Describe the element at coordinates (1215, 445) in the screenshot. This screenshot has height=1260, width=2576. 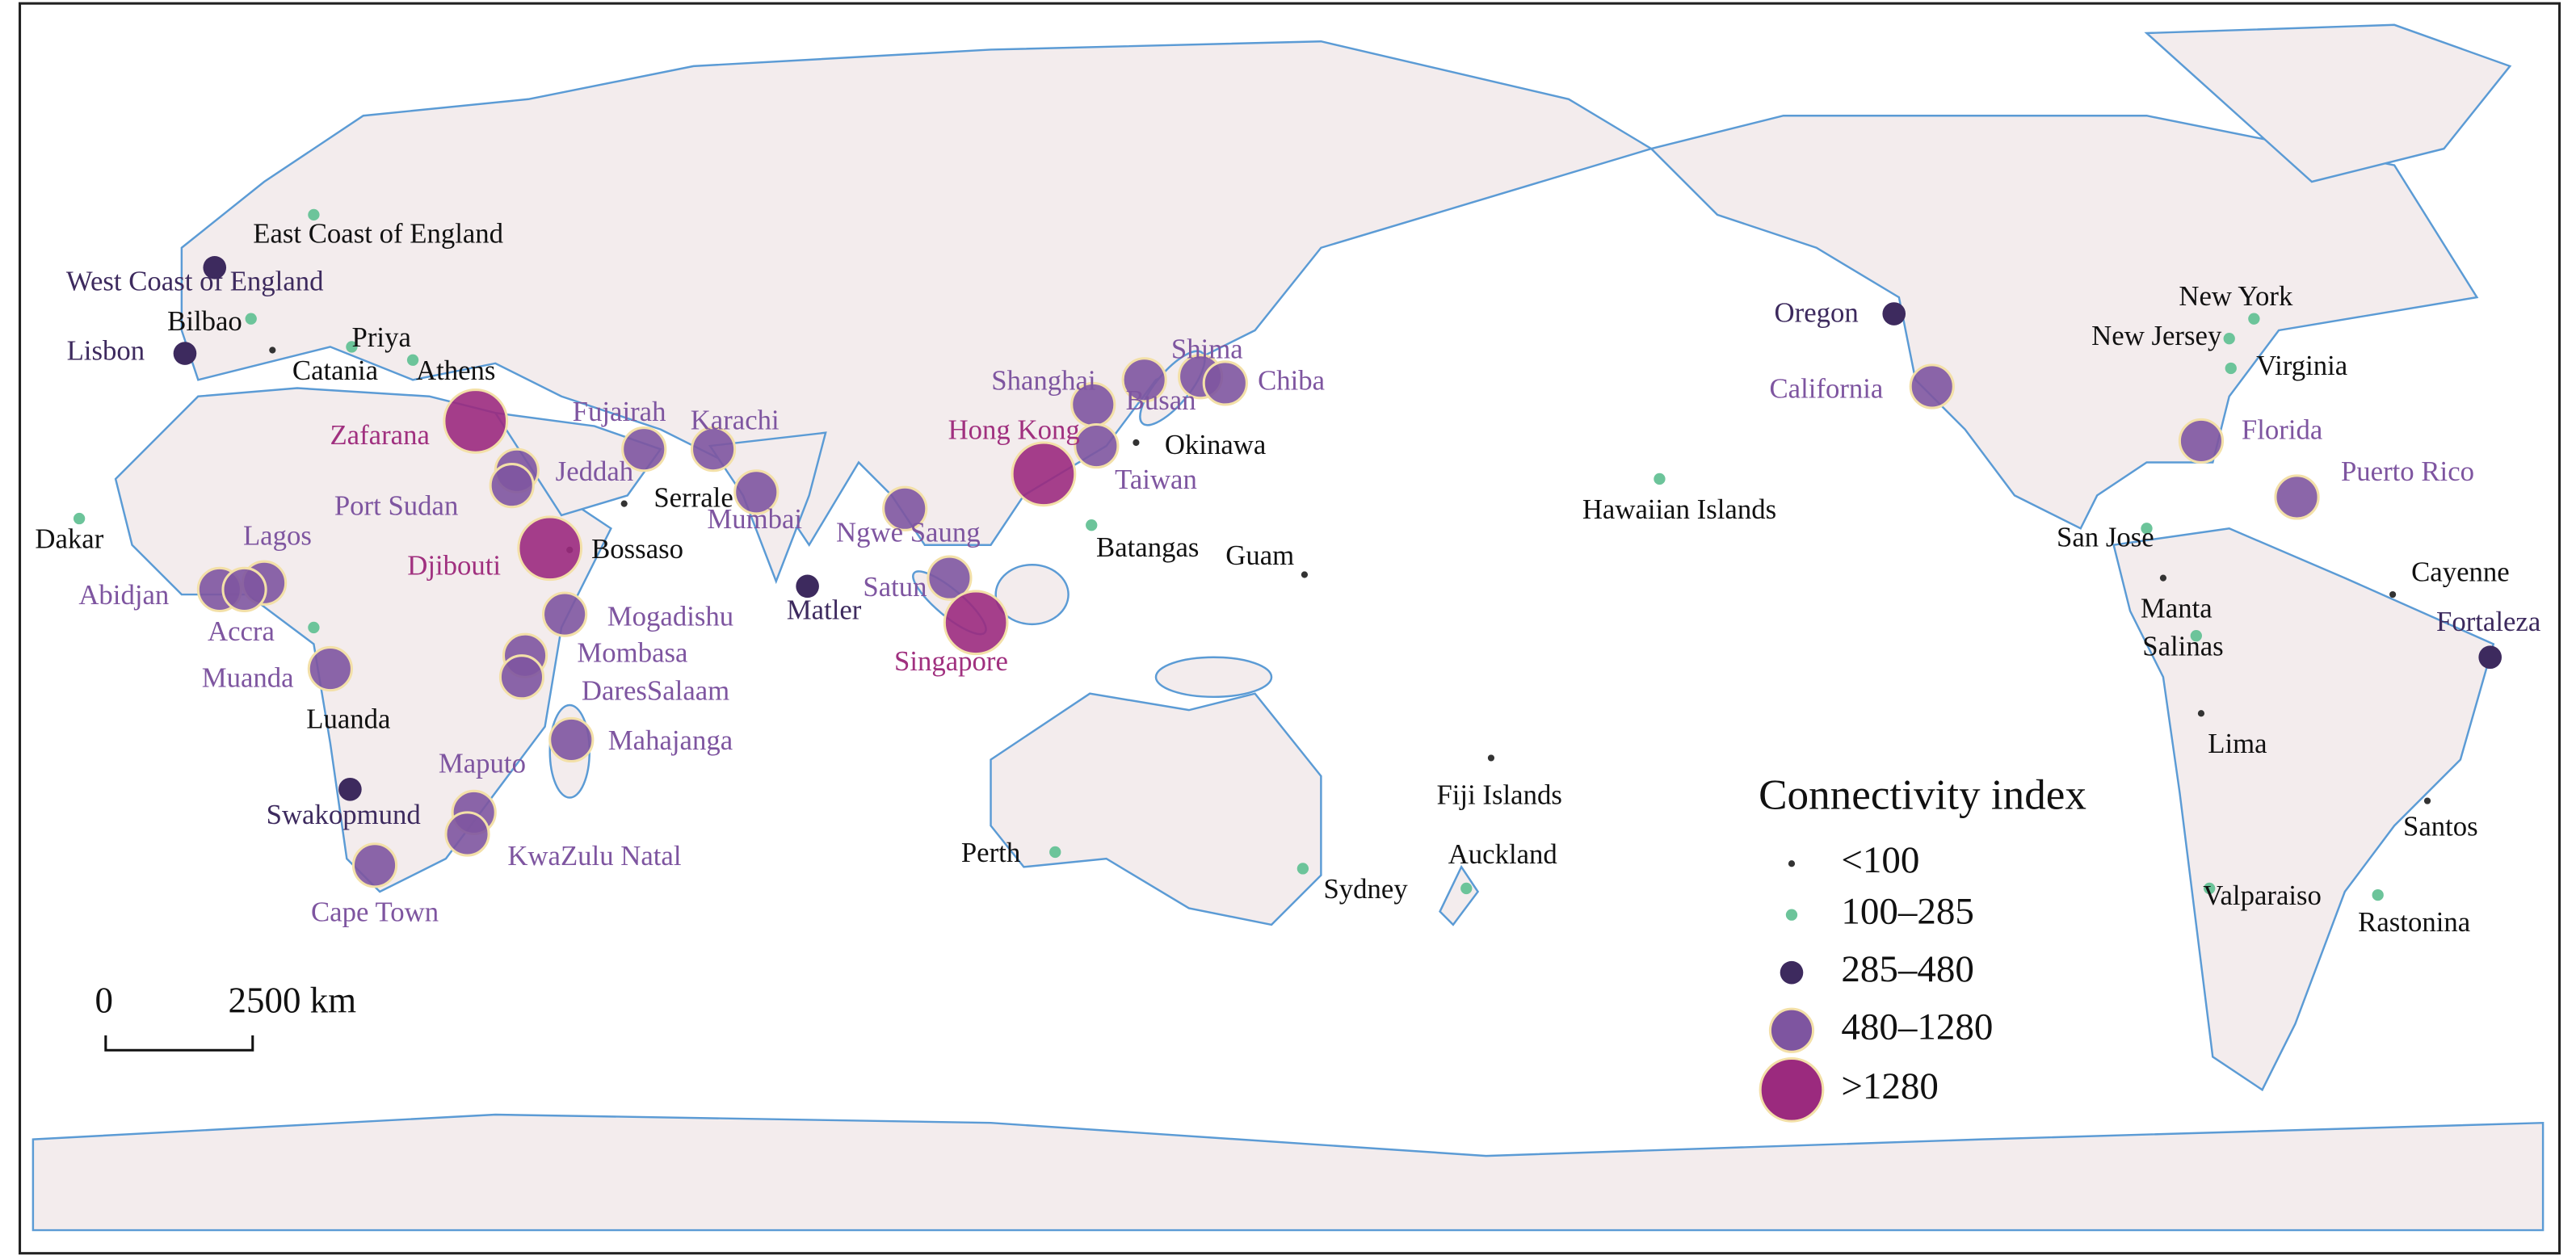
I see `port-label: Okinawa` at that location.